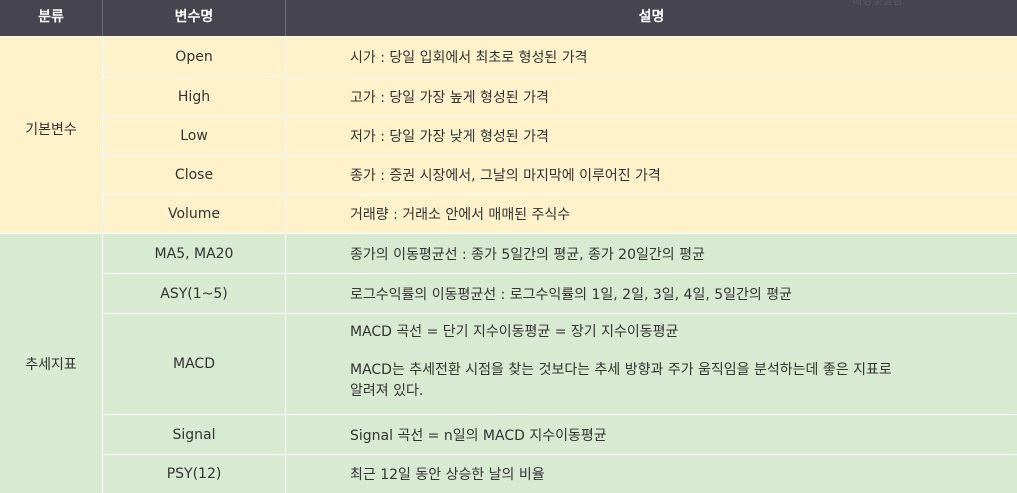 Image resolution: width=1017 pixels, height=493 pixels. What do you see at coordinates (651, 17) in the screenshot?
I see `header-description: 설명` at bounding box center [651, 17].